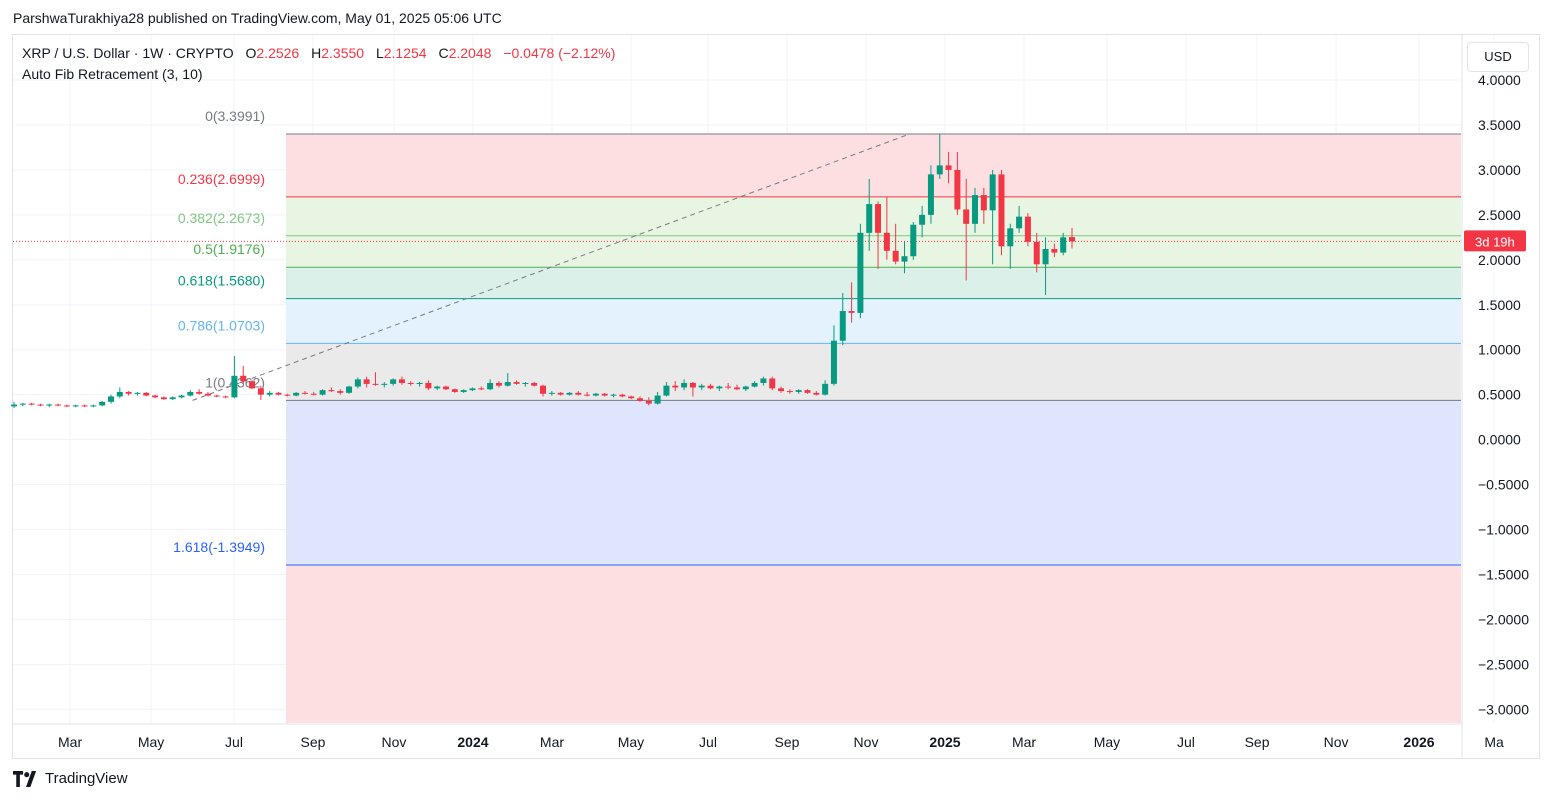  I want to click on low-label: L, so click(379, 53).